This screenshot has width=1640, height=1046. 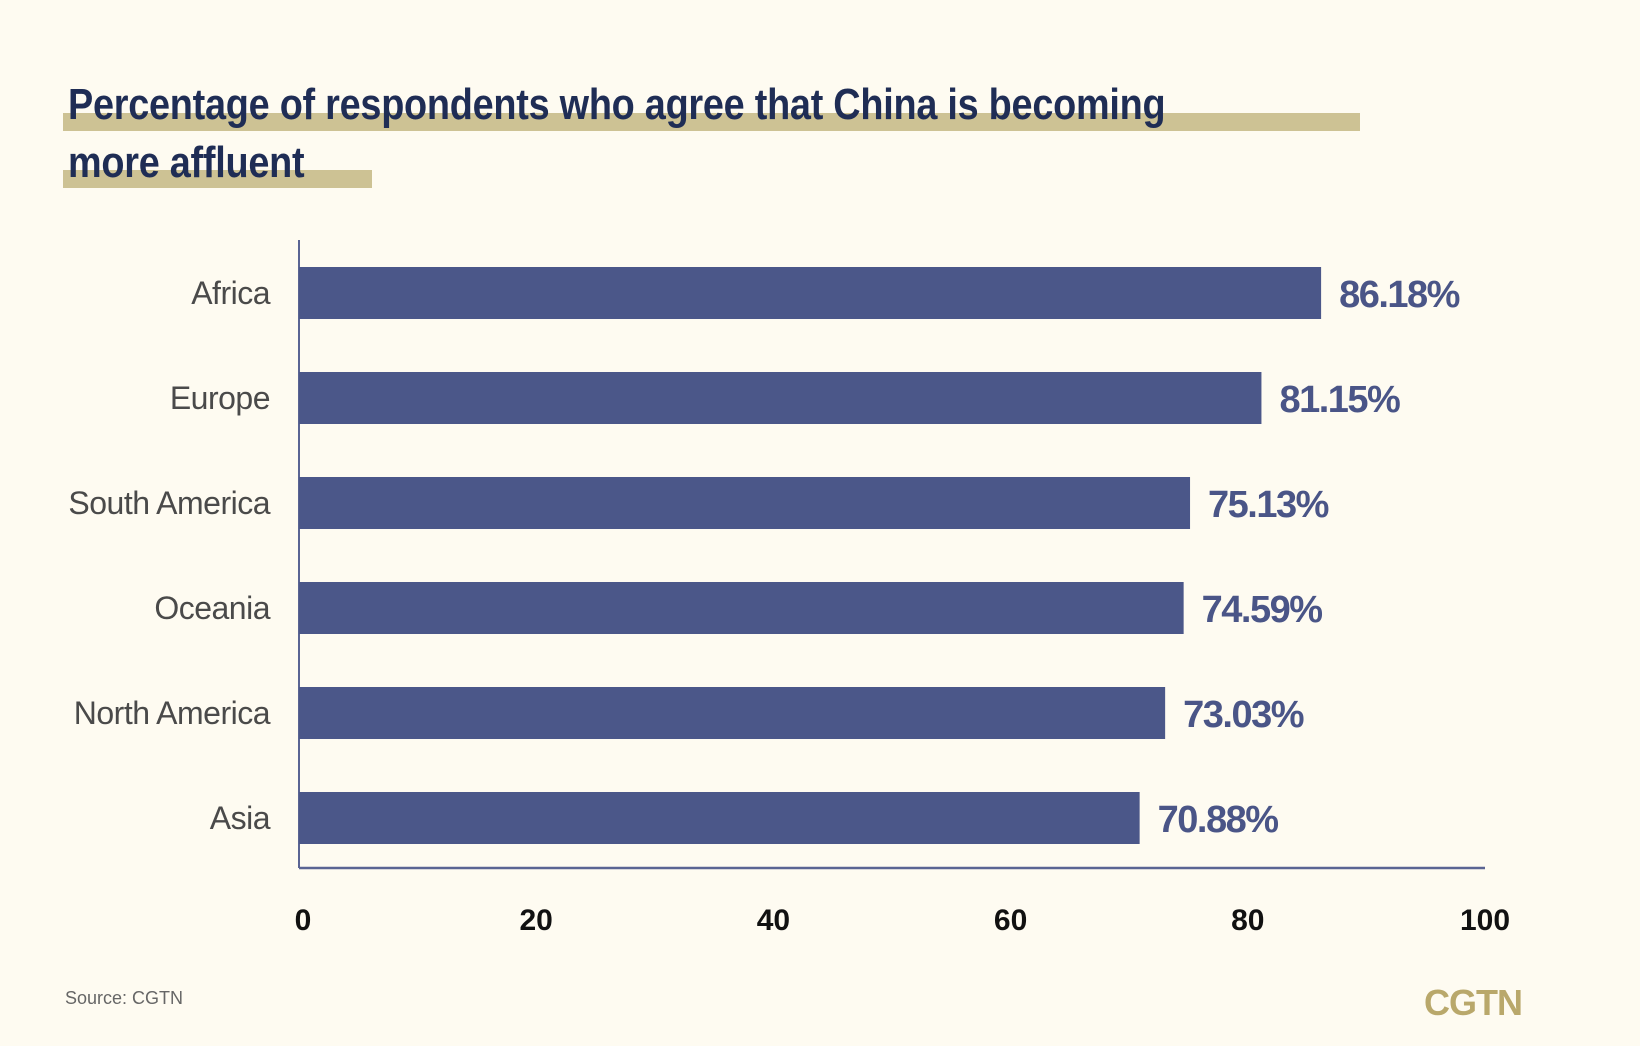 What do you see at coordinates (1339, 400) in the screenshot?
I see `value-label: 81.15%` at bounding box center [1339, 400].